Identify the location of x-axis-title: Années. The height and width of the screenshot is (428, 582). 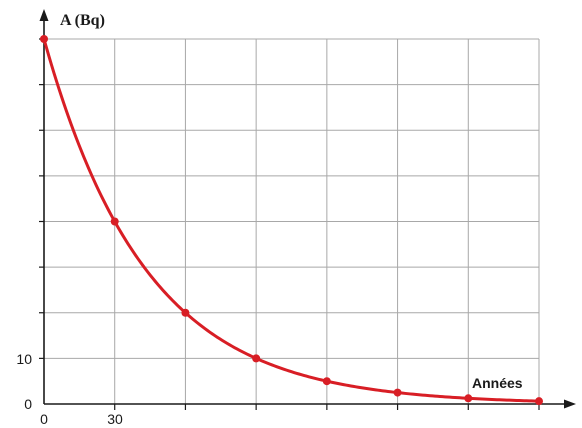
(497, 383).